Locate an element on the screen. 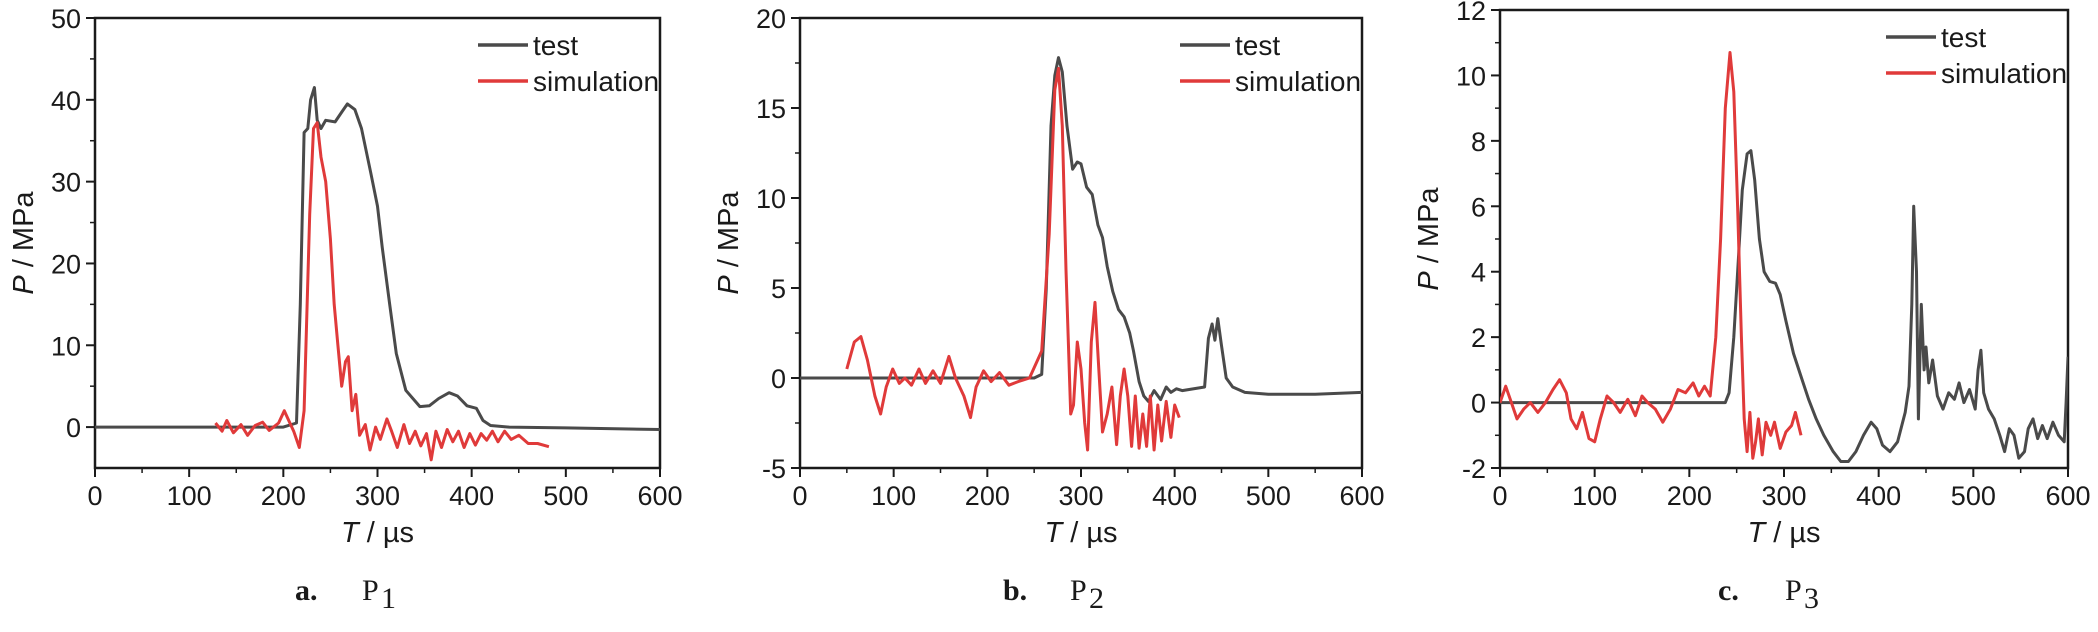  y-tick-label: -5 is located at coordinates (774, 469).